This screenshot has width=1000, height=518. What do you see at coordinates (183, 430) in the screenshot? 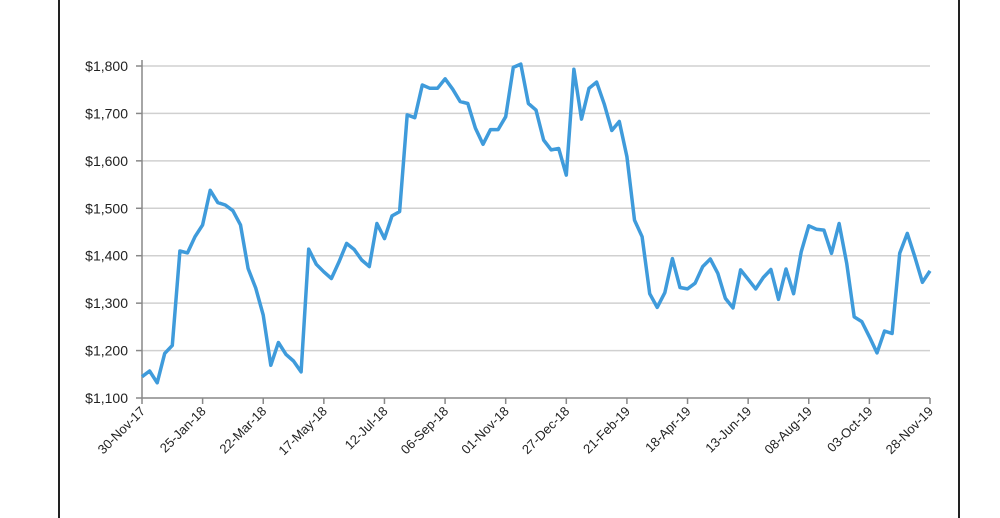
I see `x-tick-label: 25-Jan-18` at bounding box center [183, 430].